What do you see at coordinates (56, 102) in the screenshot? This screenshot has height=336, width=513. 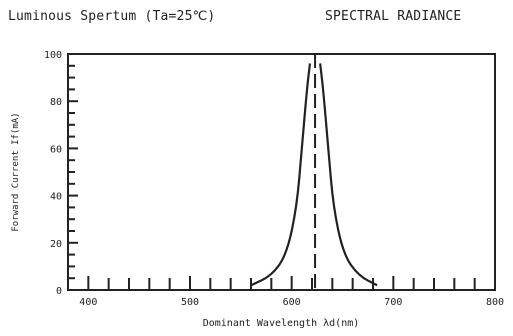 I see `y-tick-label: 80` at bounding box center [56, 102].